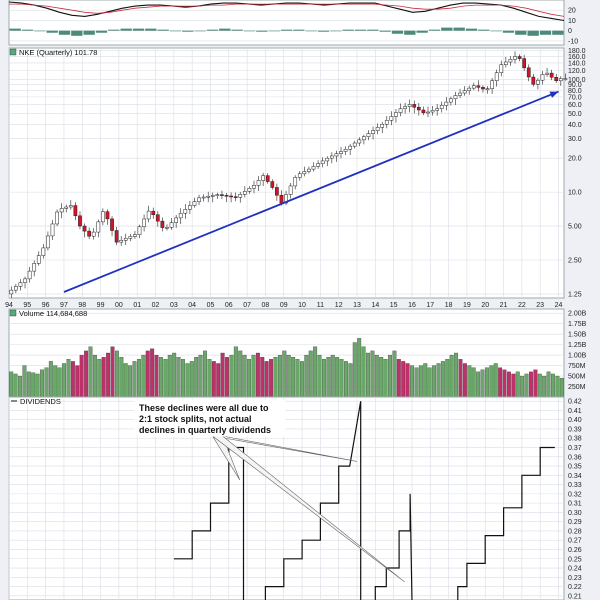 This screenshot has height=600, width=600. Describe the element at coordinates (577, 335) in the screenshot. I see `volume-tick-label: 1.50B` at that location.